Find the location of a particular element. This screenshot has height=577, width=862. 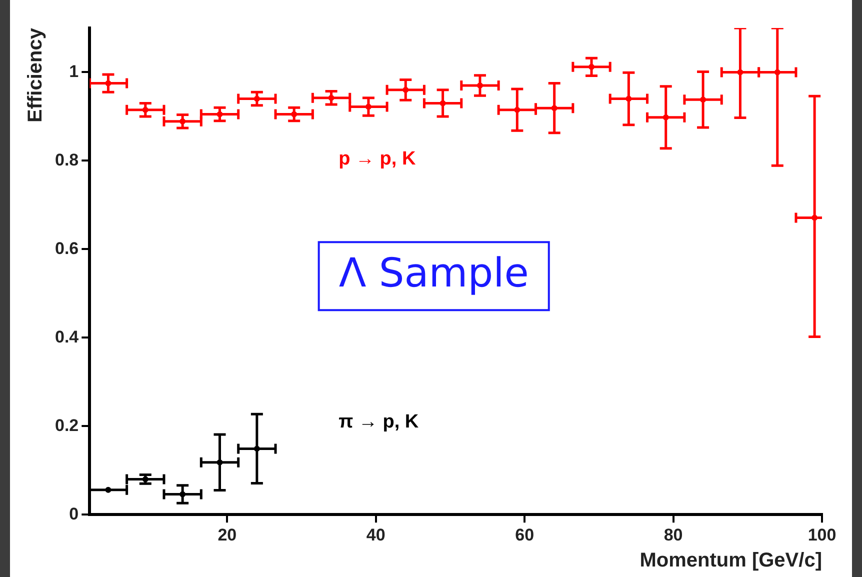

x-tick-label: 60 is located at coordinates (524, 534).